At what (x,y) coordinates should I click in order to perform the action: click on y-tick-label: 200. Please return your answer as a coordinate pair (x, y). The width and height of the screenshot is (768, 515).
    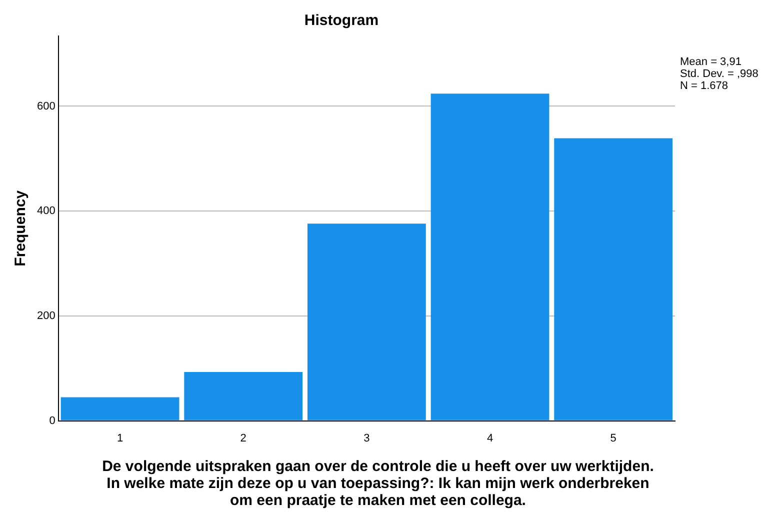
    Looking at the image, I should click on (46, 316).